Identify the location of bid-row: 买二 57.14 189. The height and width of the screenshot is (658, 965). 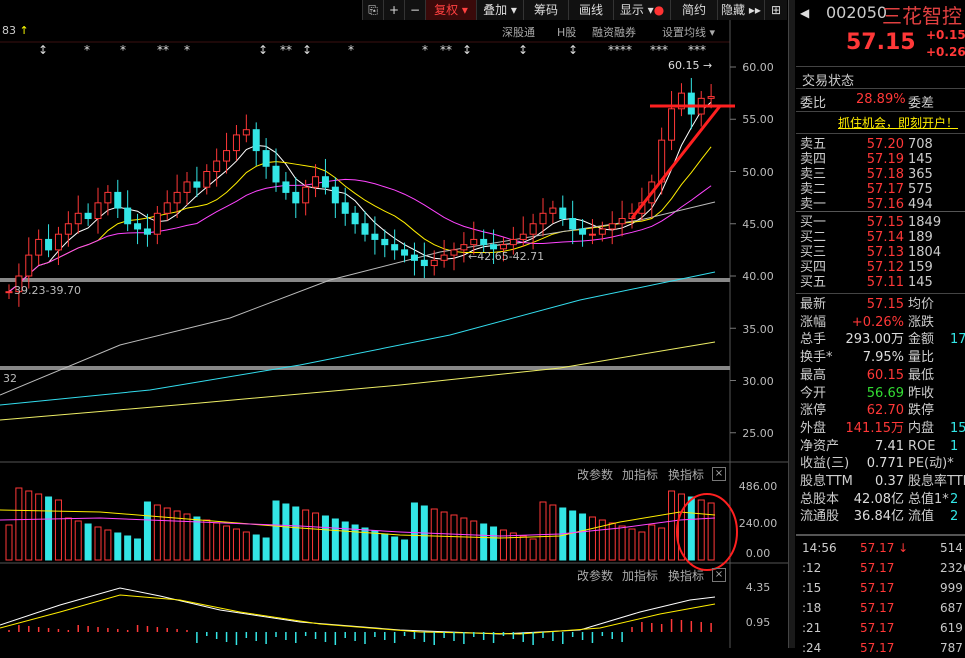
(882, 237).